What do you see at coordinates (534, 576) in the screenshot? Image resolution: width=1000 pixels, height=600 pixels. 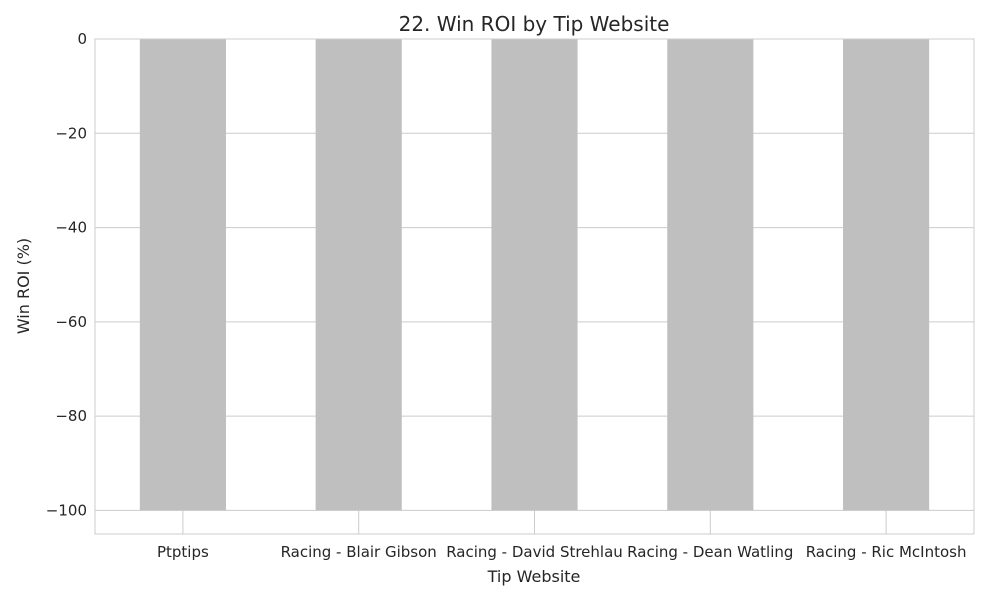 I see `x-axis-label: Tip Website` at bounding box center [534, 576].